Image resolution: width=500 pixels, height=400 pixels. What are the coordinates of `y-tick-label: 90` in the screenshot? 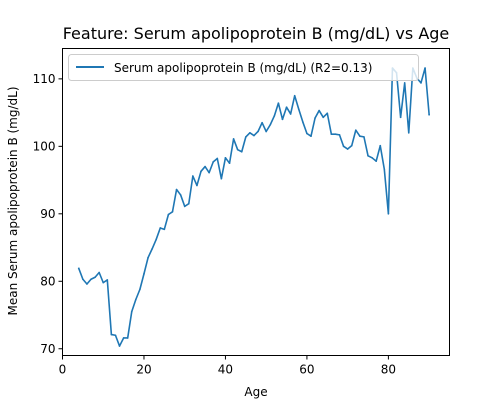 It's located at (47, 214).